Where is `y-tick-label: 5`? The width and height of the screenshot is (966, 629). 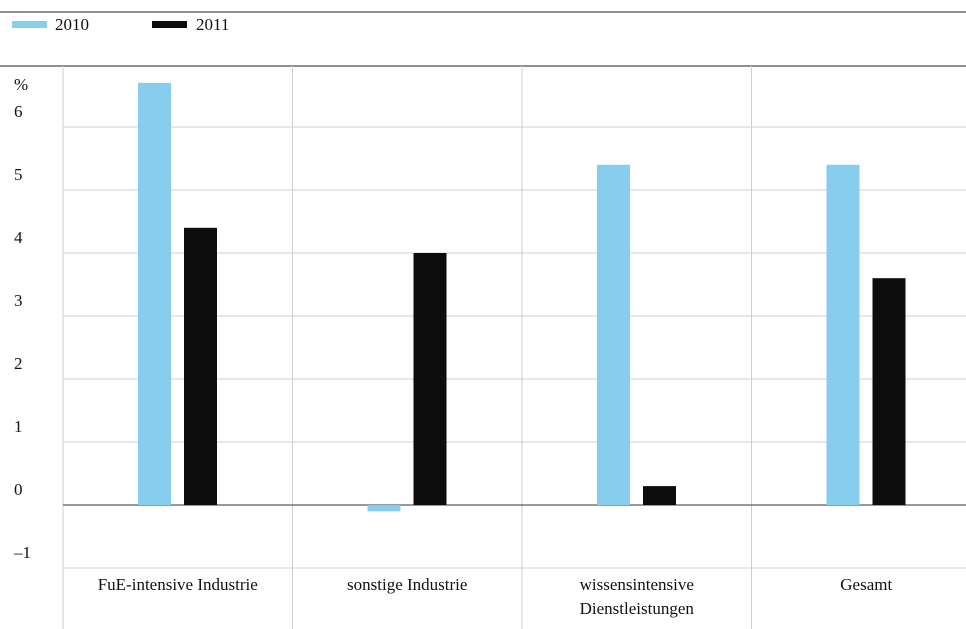
y-tick-label: 5 is located at coordinates (18, 174).